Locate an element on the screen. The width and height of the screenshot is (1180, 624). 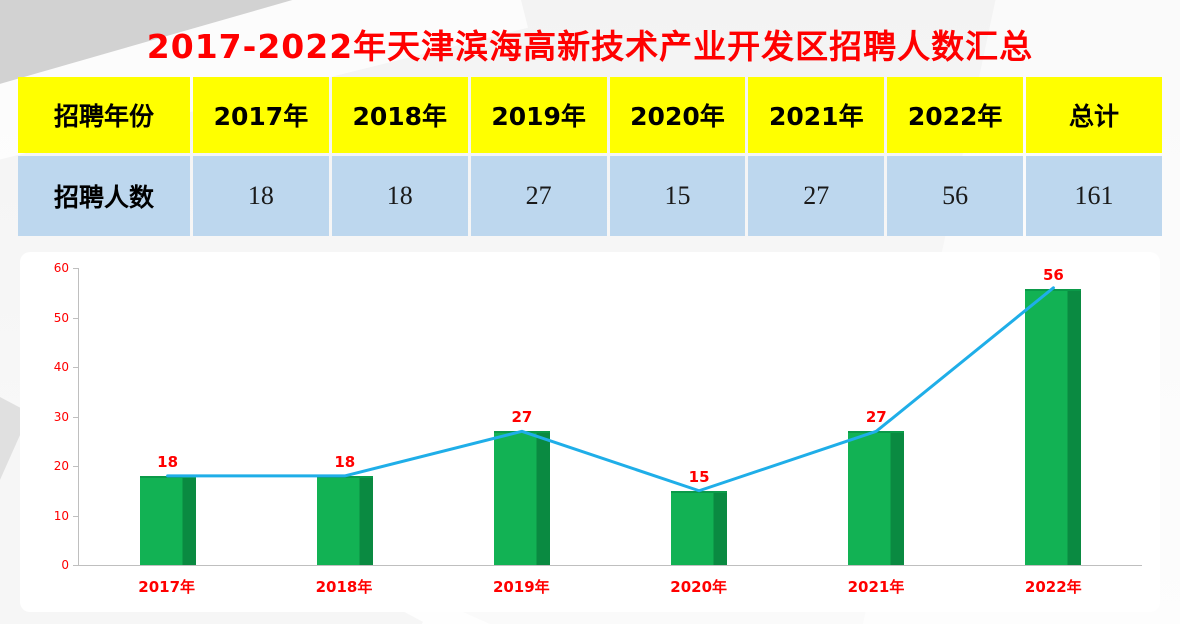
y-axis-tick-label: 20 is located at coordinates (52, 466).